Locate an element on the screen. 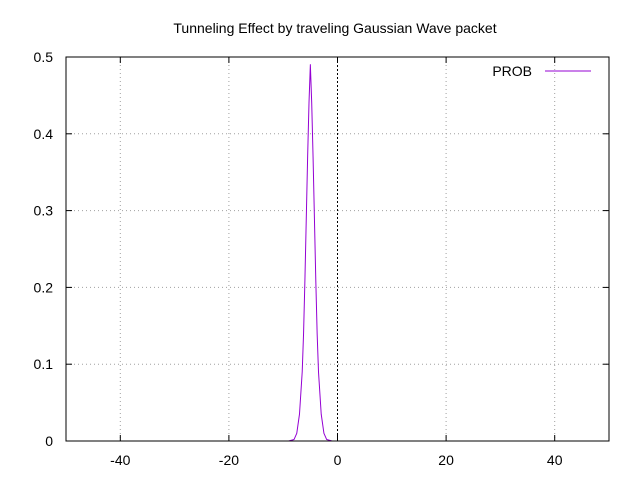 The image size is (640, 480). x-tick-label: -40 is located at coordinates (120, 460).